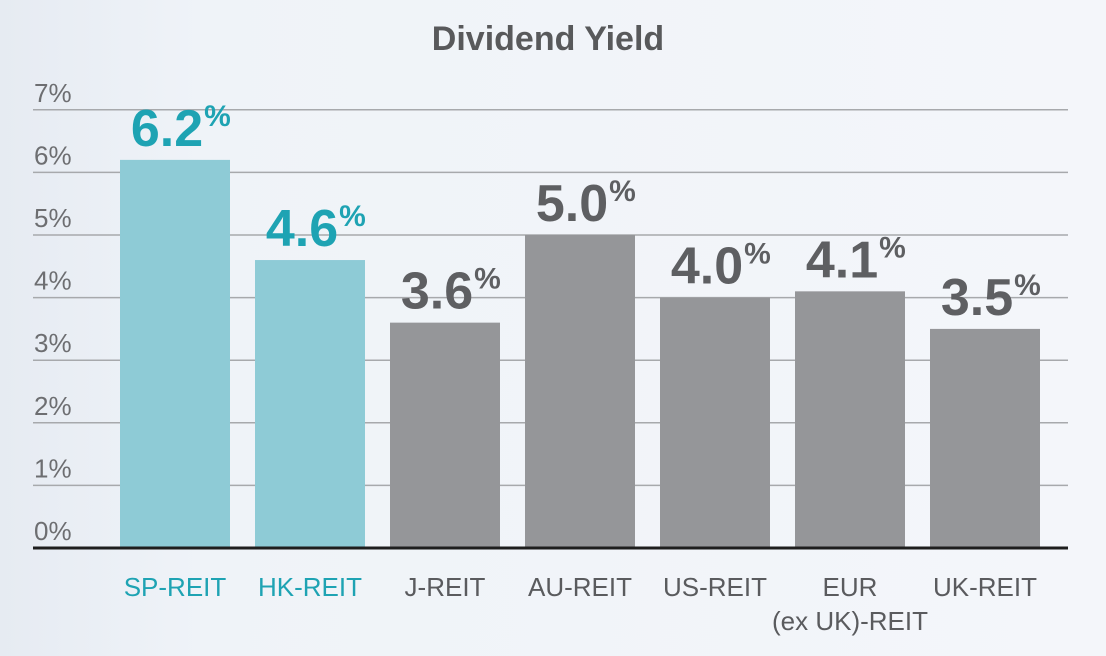  I want to click on y-axis-ticks: 0% 1% 2% 3% 4% 5% 6% 7%, so click(53, 312).